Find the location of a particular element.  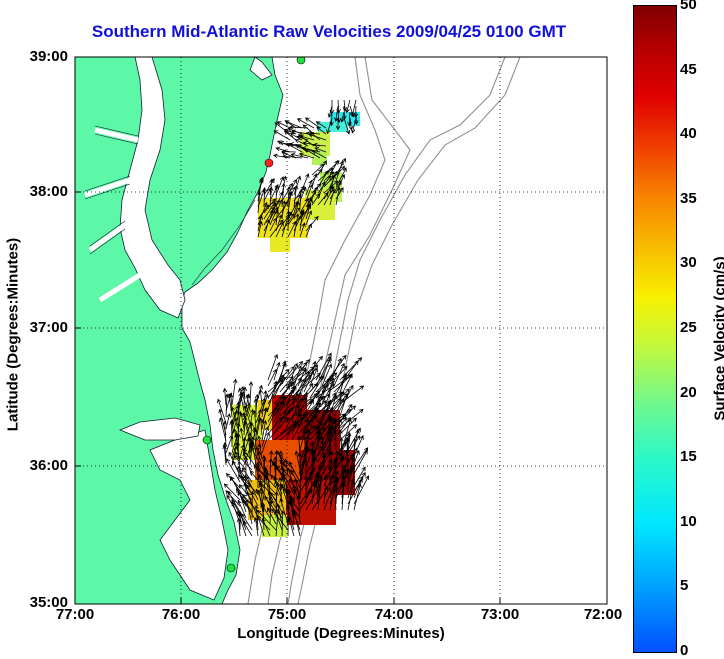

y-tick-label: 37:00 is located at coordinates (48, 327).